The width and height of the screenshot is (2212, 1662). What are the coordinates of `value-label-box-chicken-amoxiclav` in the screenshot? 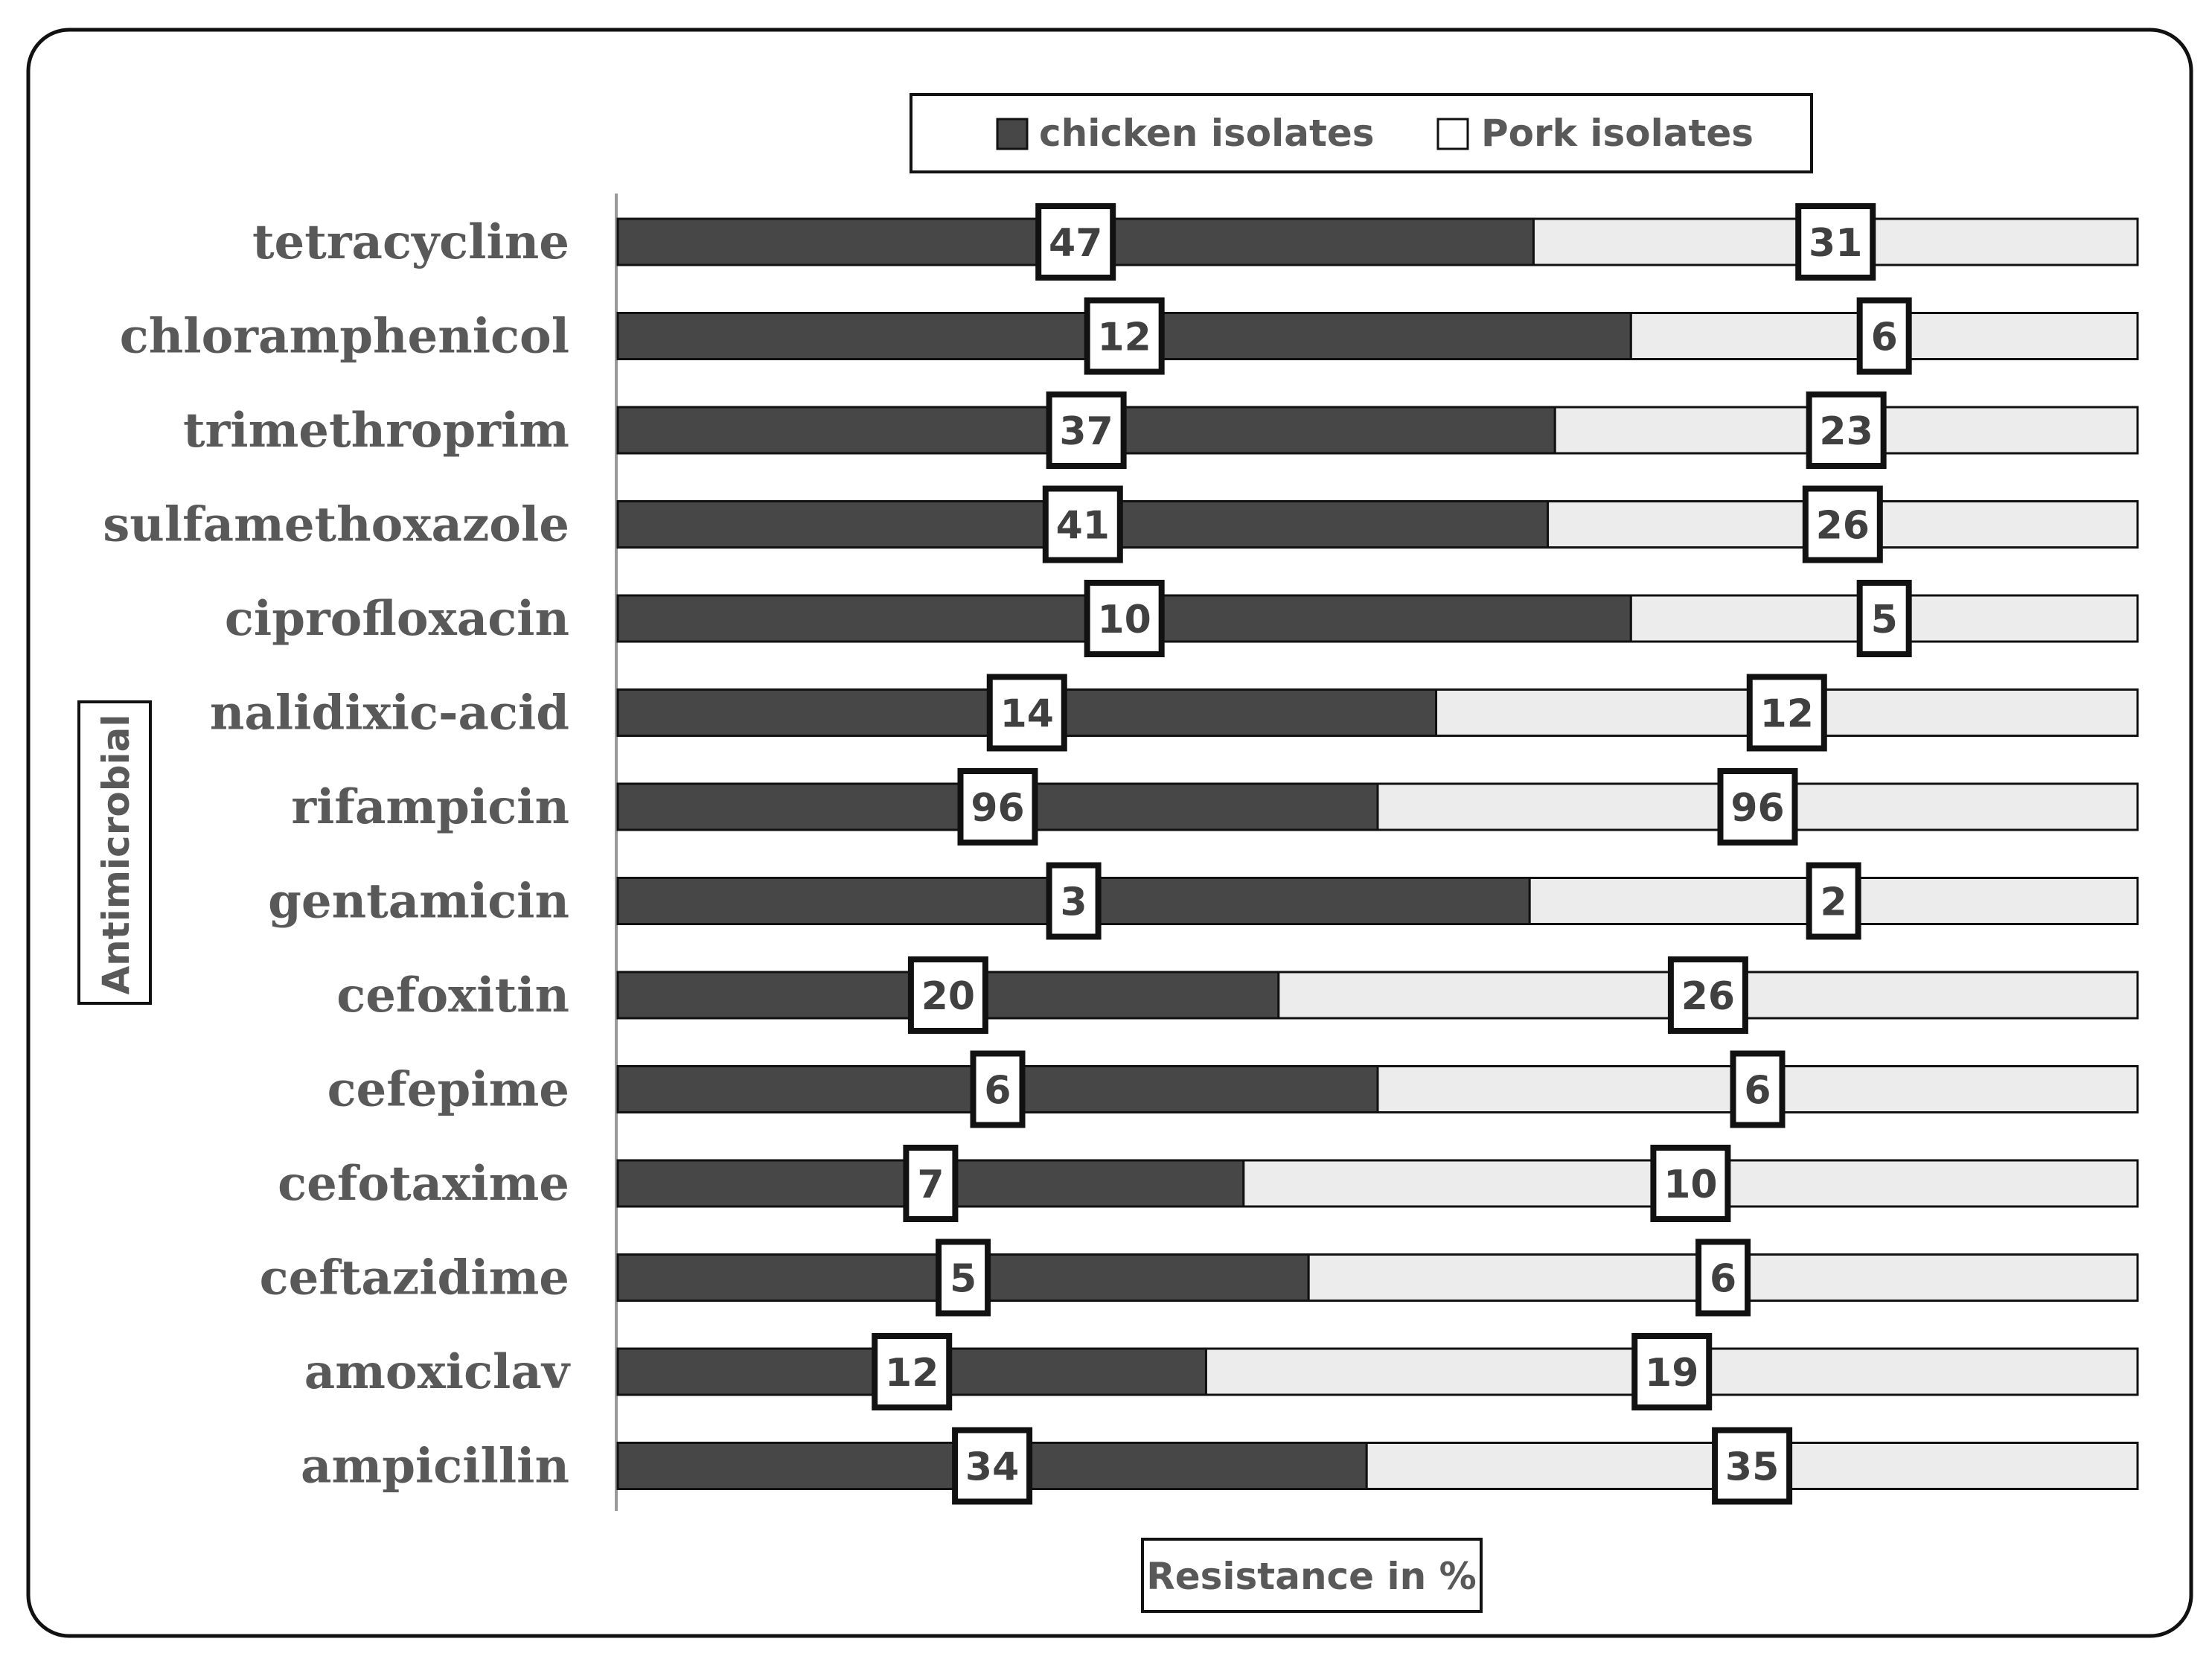 It's located at (912, 1371).